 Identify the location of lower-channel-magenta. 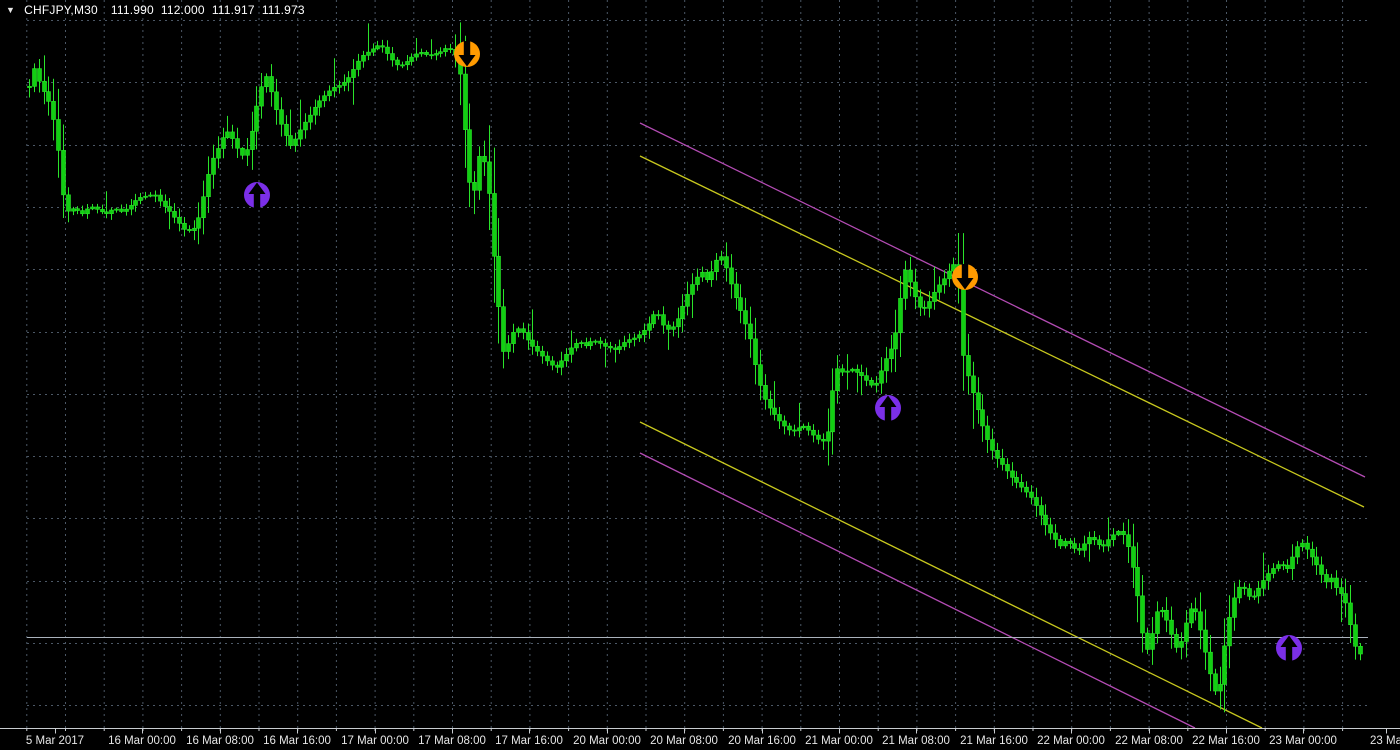
(917, 590).